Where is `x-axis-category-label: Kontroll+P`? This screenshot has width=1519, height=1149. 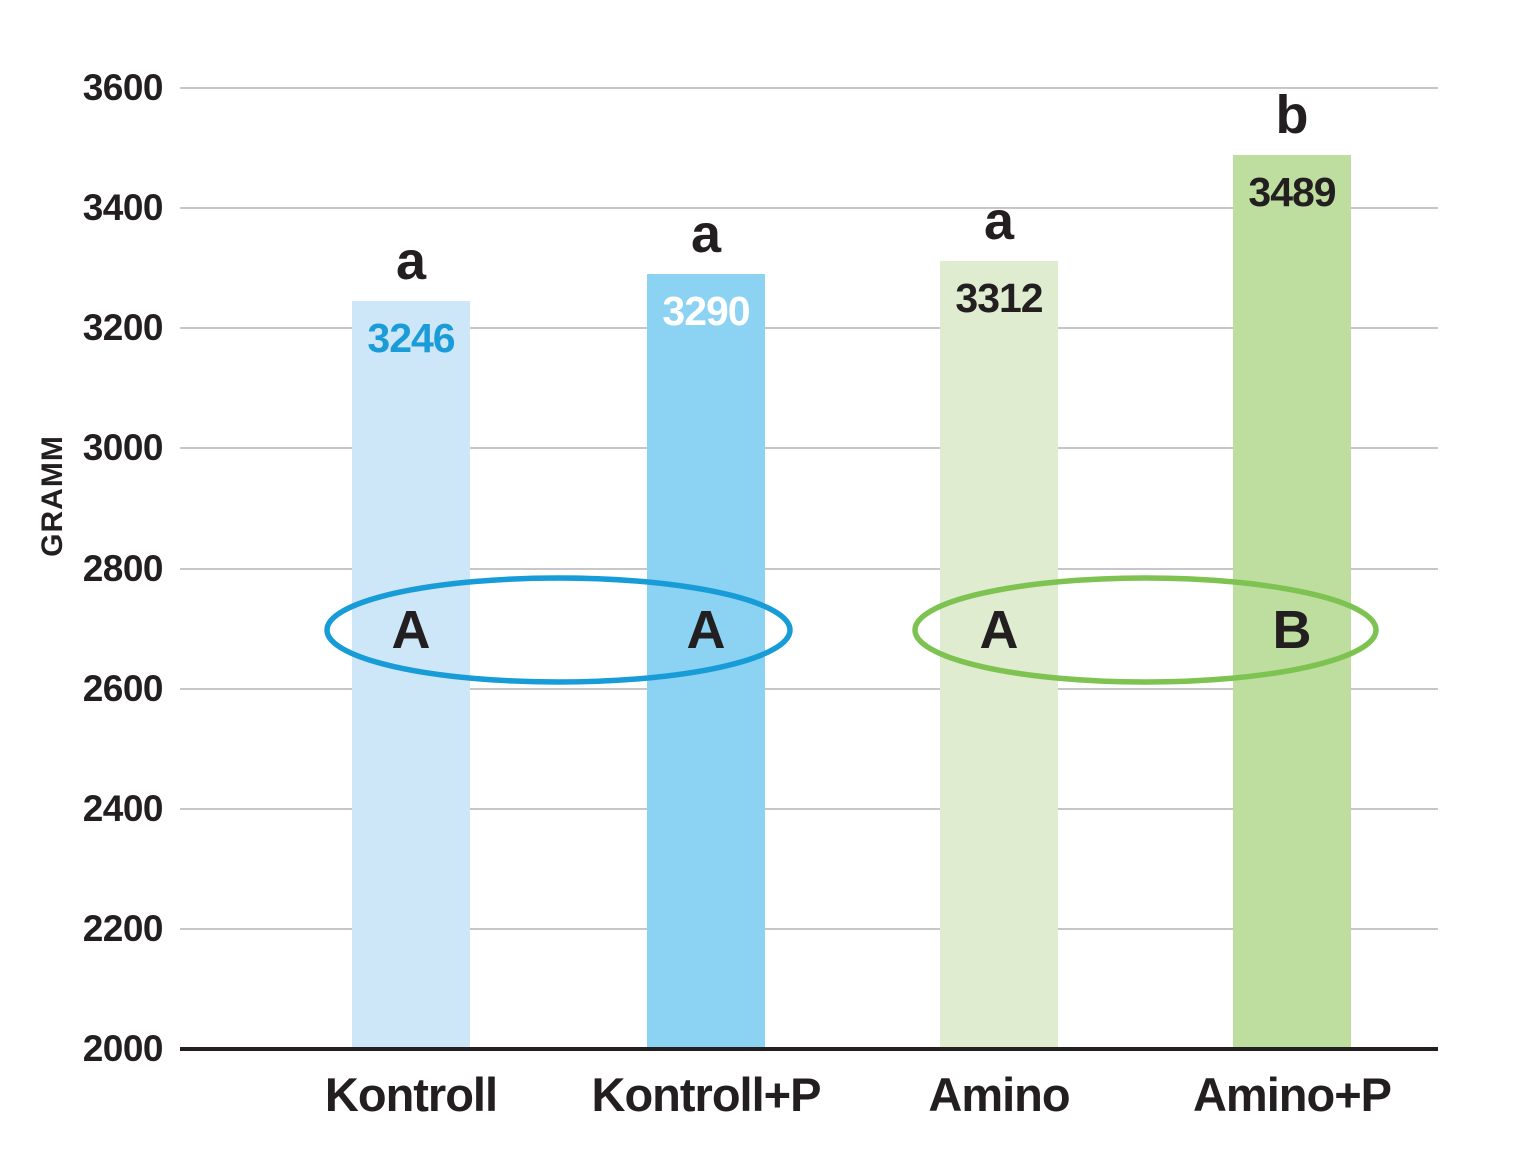 x-axis-category-label: Kontroll+P is located at coordinates (706, 1094).